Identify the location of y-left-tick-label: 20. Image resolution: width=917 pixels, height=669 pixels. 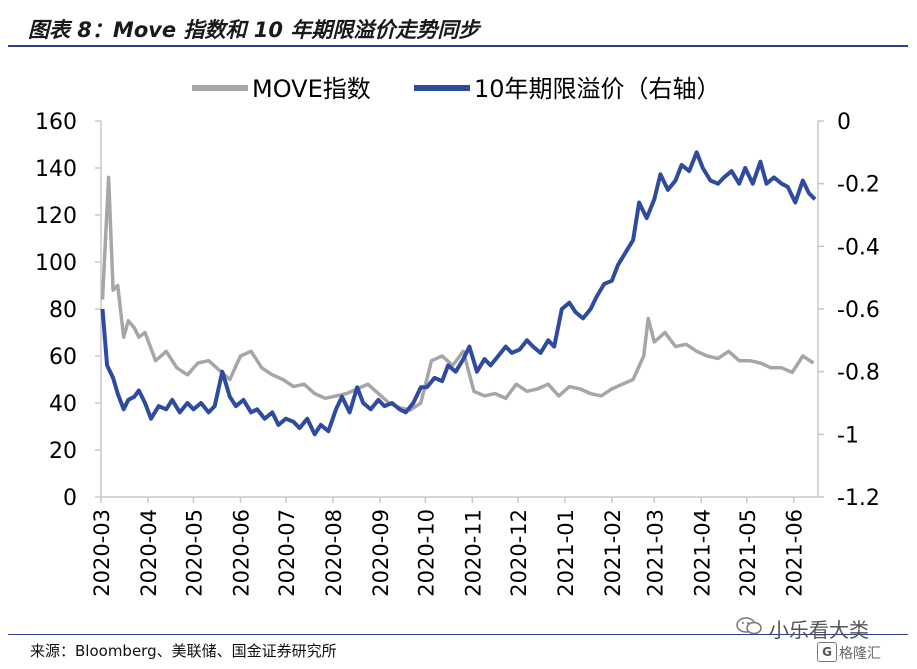
(63, 451).